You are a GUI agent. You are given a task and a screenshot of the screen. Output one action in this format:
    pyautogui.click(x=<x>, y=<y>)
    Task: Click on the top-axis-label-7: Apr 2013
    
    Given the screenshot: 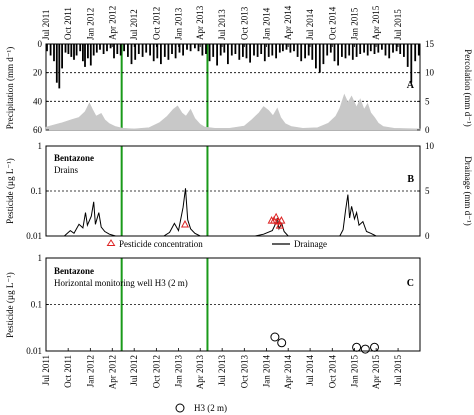 What is the action you would take?
    pyautogui.click(x=200, y=22)
    